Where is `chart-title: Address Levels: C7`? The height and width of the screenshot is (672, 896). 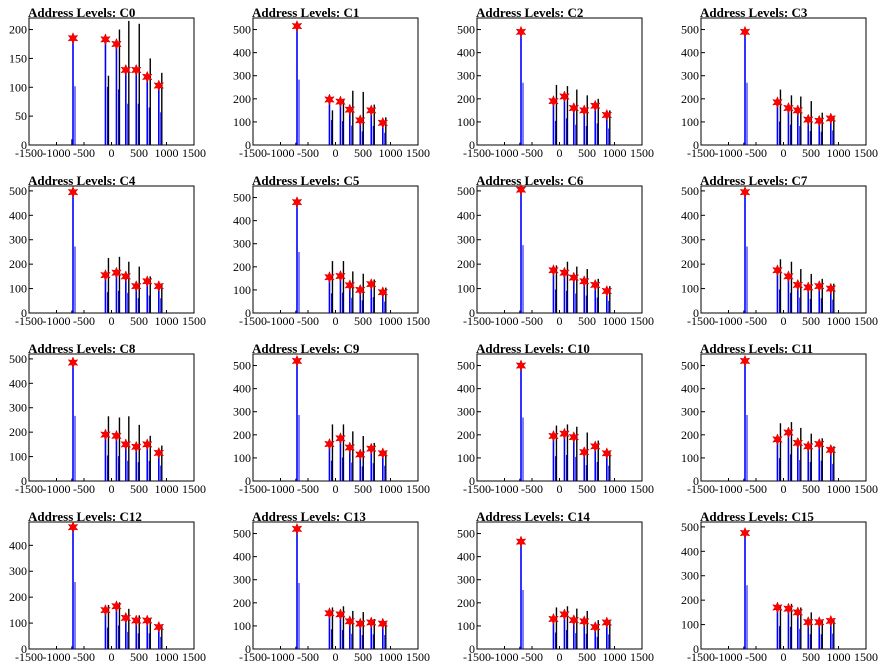 chart-title: Address Levels: C7 is located at coordinates (754, 180).